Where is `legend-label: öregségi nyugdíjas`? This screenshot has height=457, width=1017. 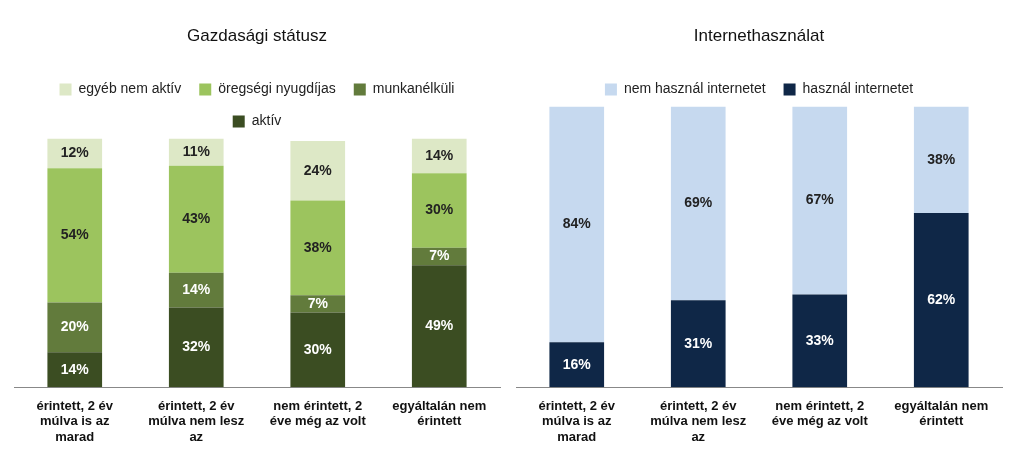 legend-label: öregségi nyugdíjas is located at coordinates (277, 88).